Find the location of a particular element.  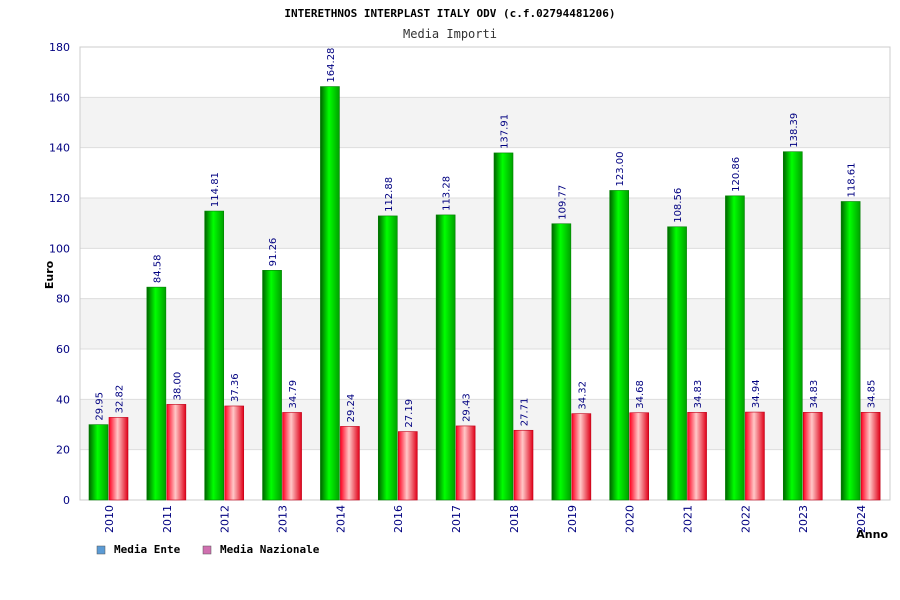

data-label: 108.56 is located at coordinates (678, 205).